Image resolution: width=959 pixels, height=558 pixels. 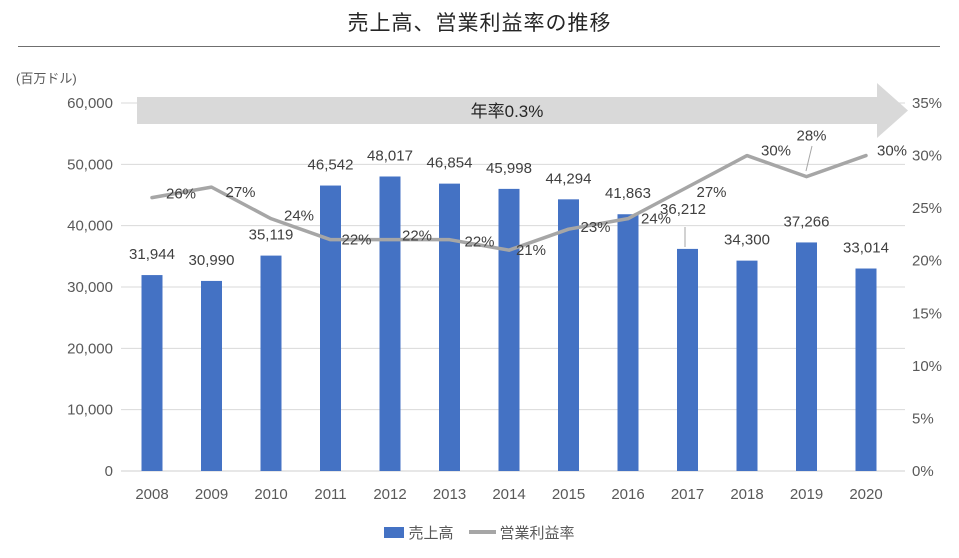 I want to click on x-axis-label: 2013, so click(x=449, y=494).